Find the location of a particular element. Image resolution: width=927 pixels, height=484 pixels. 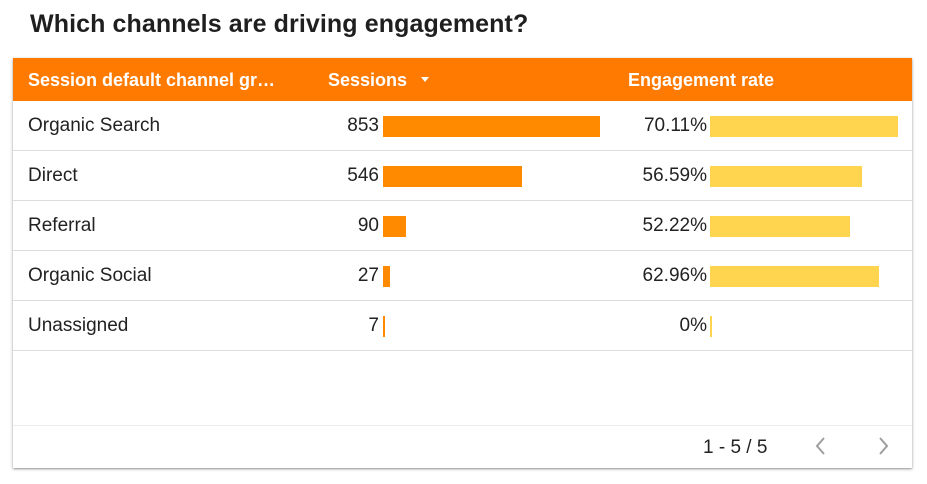

table-row: Organic Social 27 62.96% is located at coordinates (462, 276).